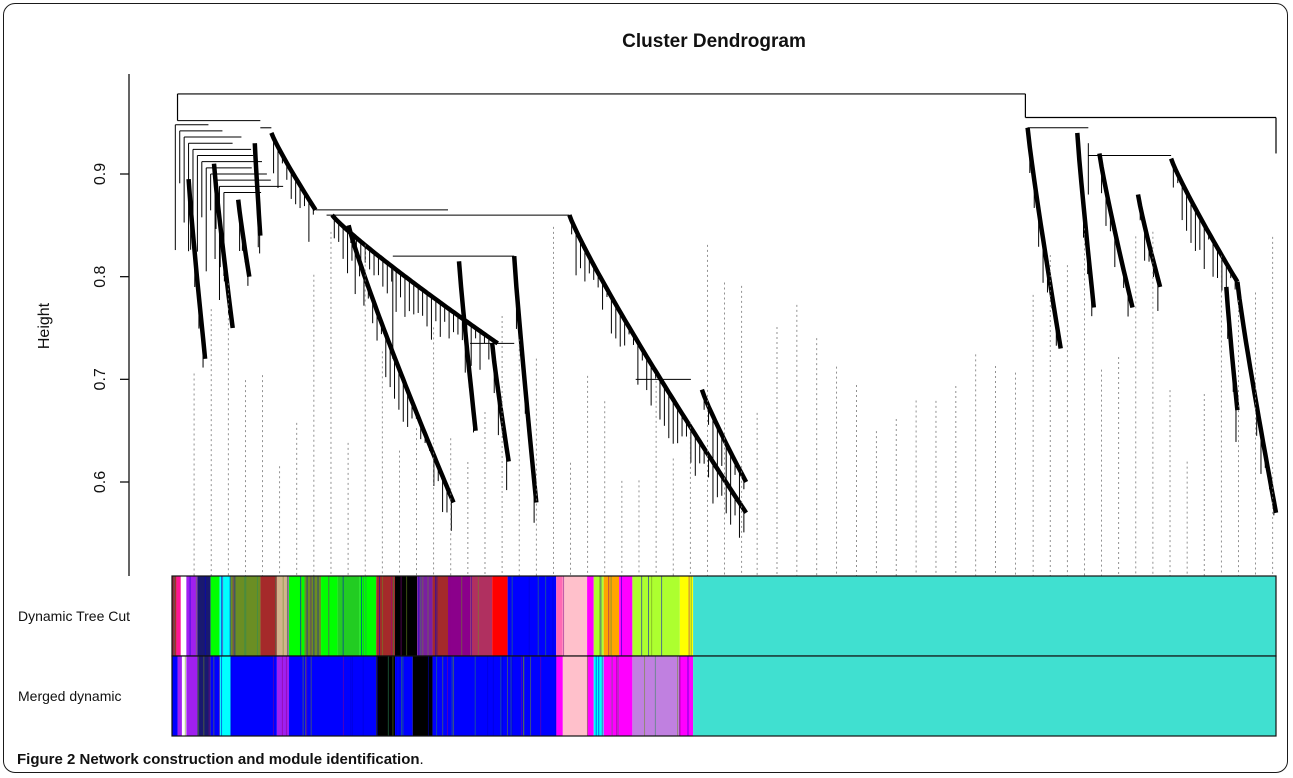  Describe the element at coordinates (100, 482) in the screenshot. I see `y-tick-label: 0.6` at that location.